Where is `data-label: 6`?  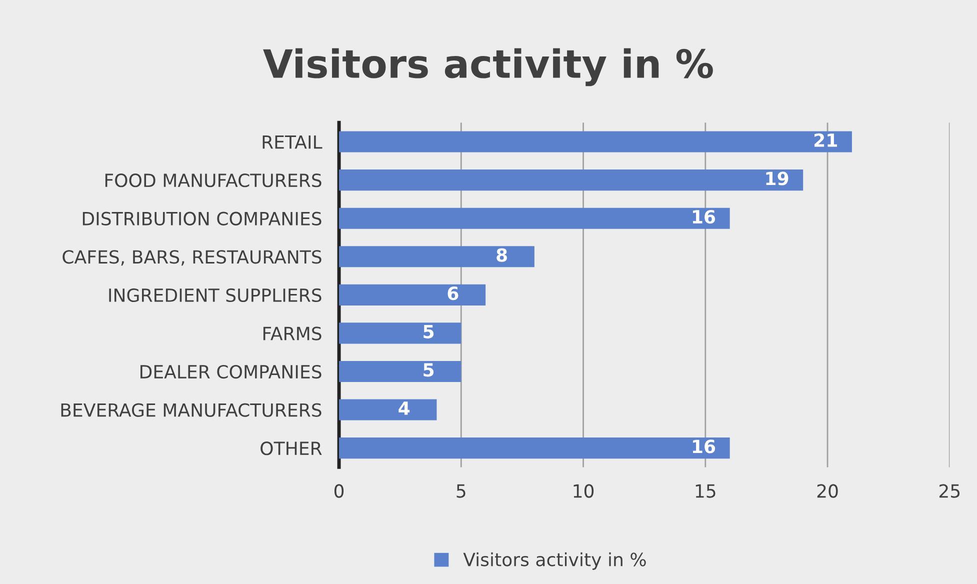 data-label: 6 is located at coordinates (453, 293).